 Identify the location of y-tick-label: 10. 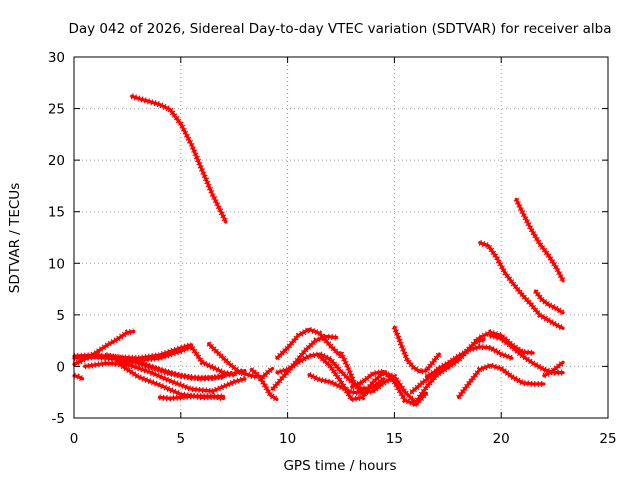
(56, 264).